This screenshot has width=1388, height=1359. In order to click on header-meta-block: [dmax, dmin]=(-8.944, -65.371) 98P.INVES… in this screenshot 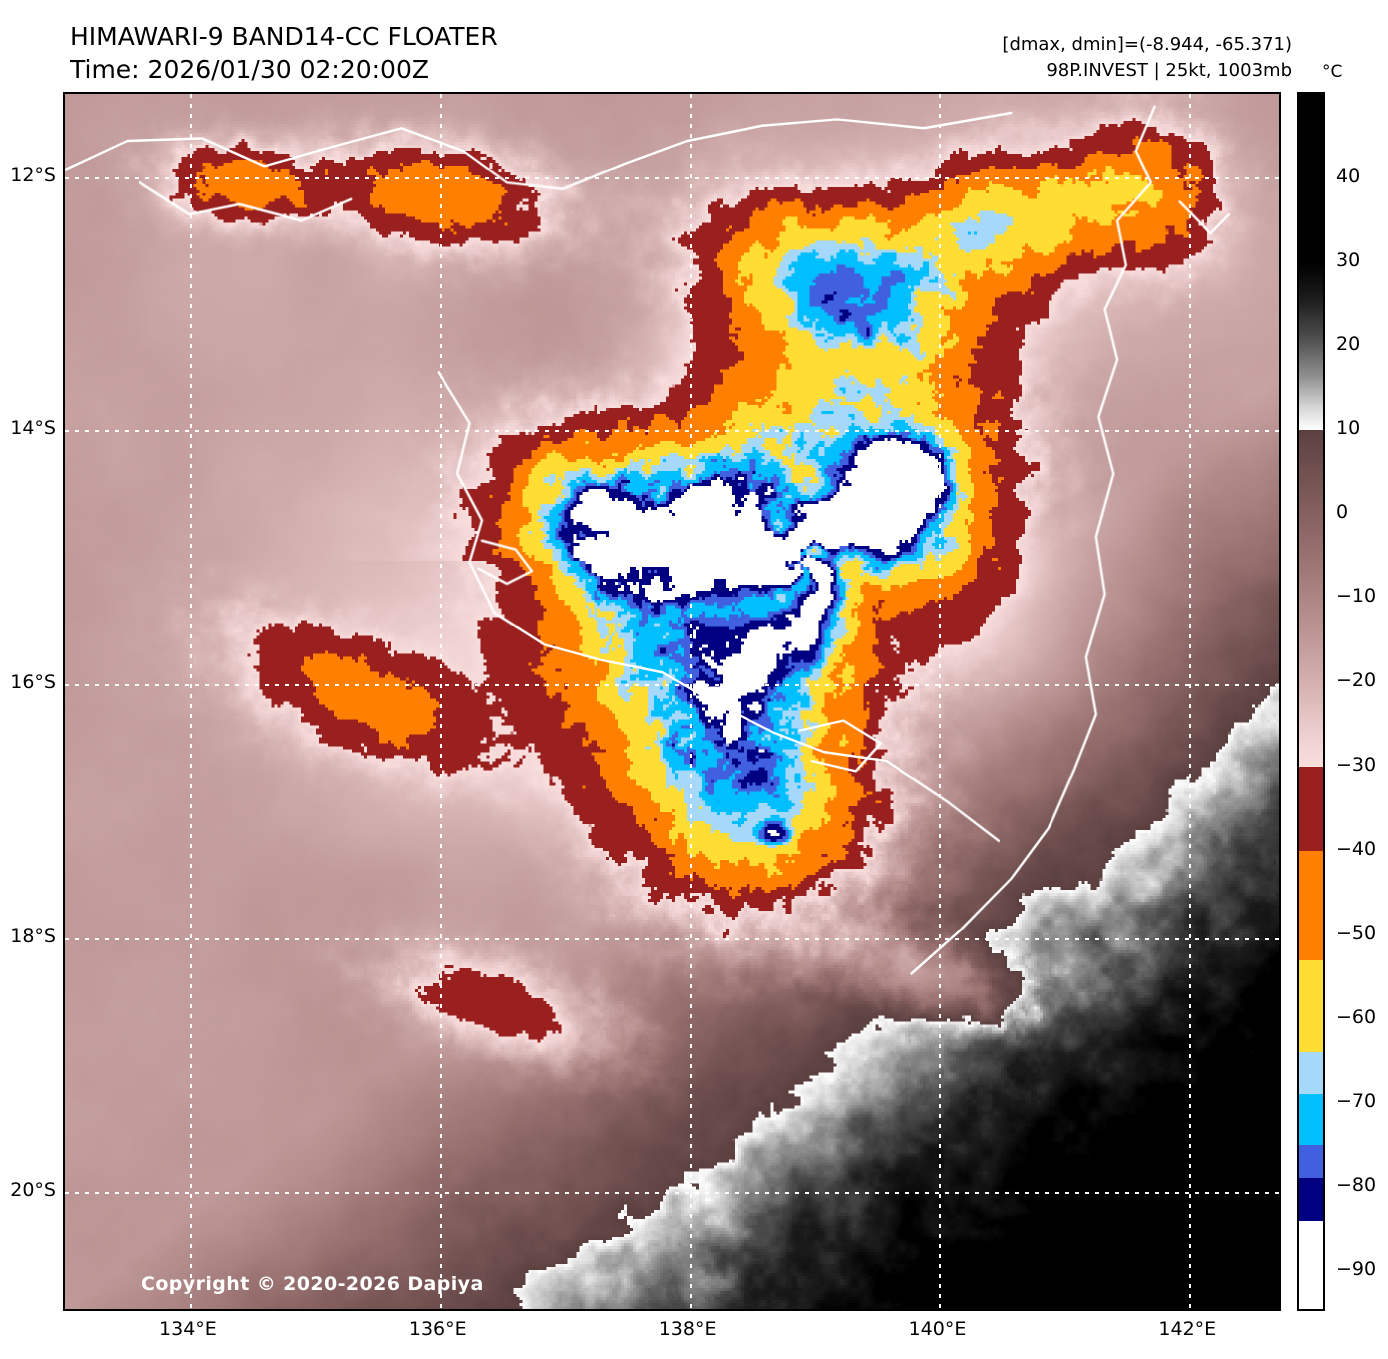, I will do `click(1147, 58)`.